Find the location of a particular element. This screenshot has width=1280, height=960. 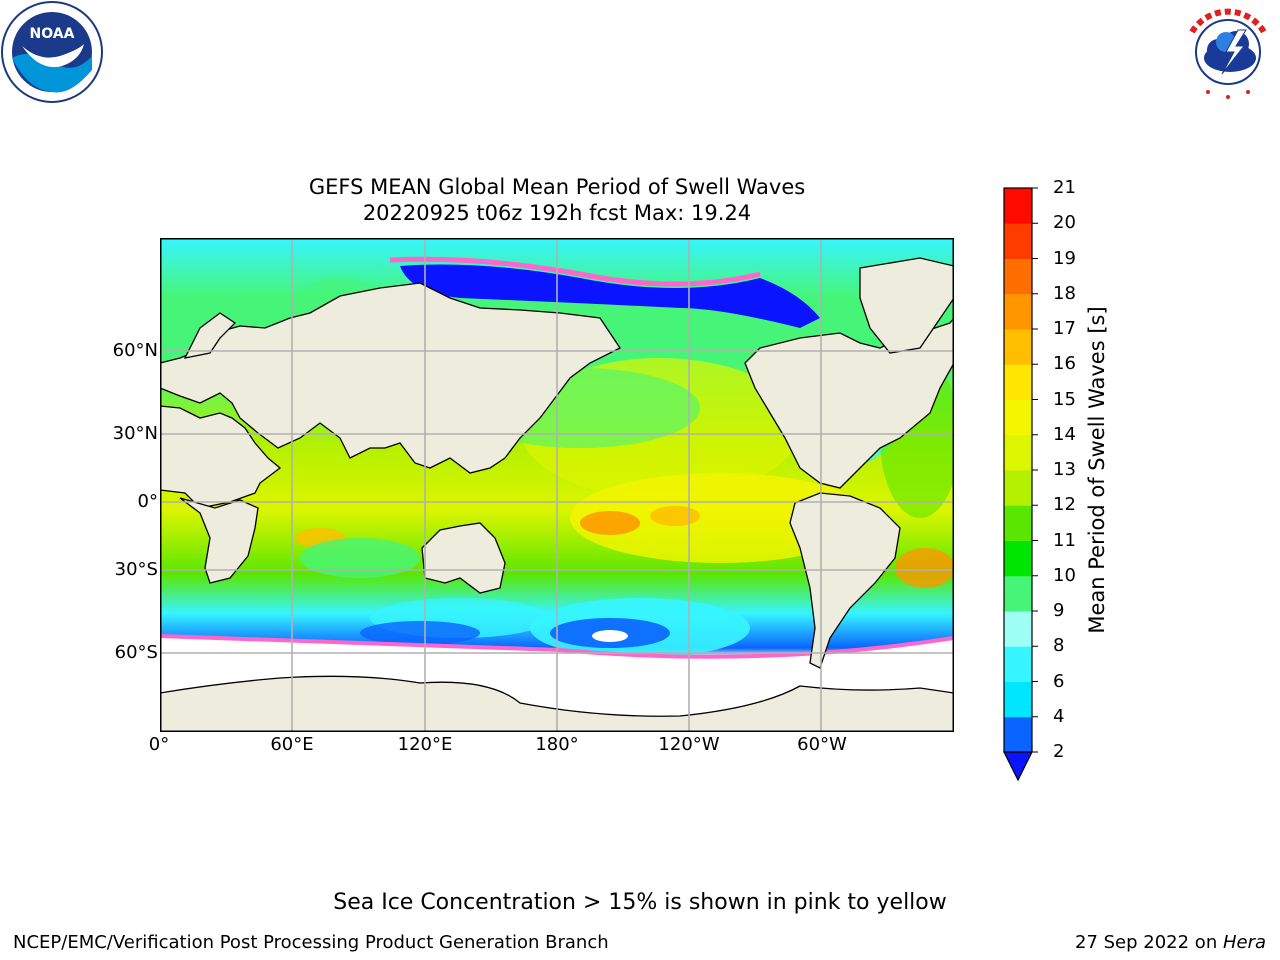

nws-logo is located at coordinates (1228, 52).